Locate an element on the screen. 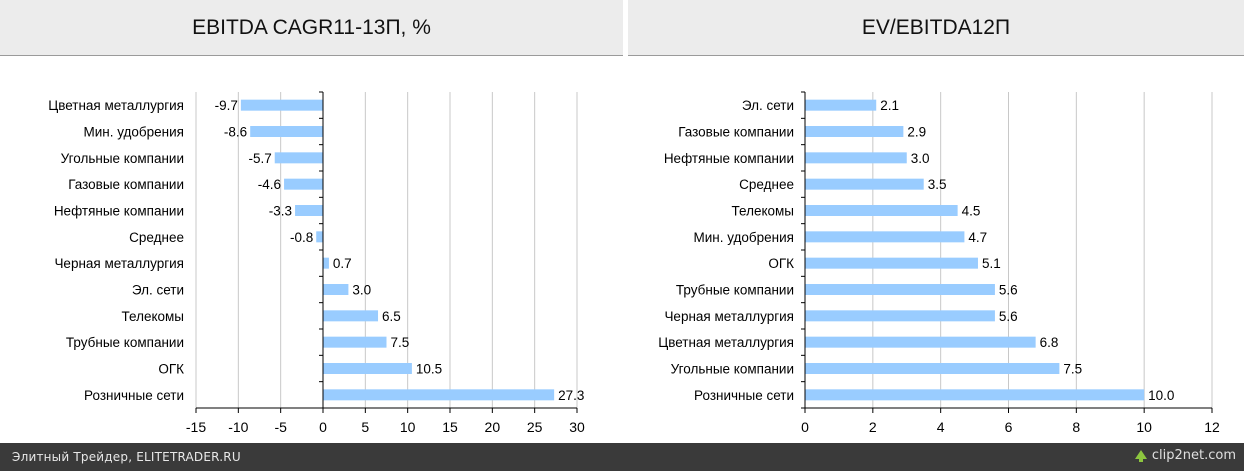 Image resolution: width=1244 pixels, height=471 pixels. chart2-data-label: 2.9 is located at coordinates (916, 132).